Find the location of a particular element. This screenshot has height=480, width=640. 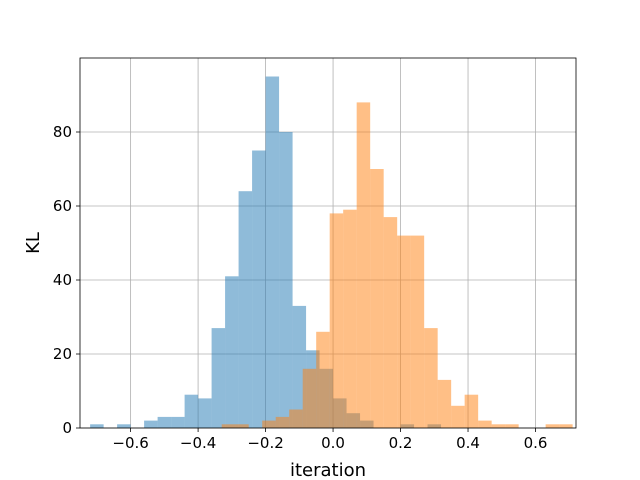

y-tick-label: 0 is located at coordinates (67, 428).